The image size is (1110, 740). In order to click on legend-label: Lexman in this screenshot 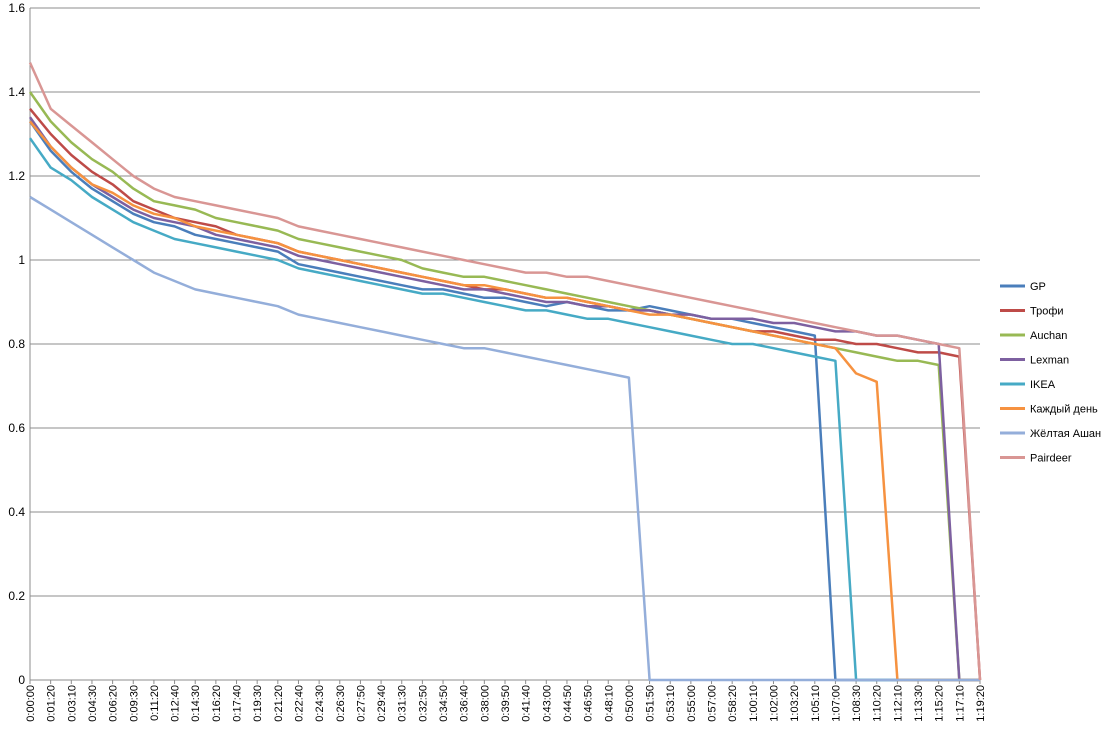, I will do `click(1049, 361)`.